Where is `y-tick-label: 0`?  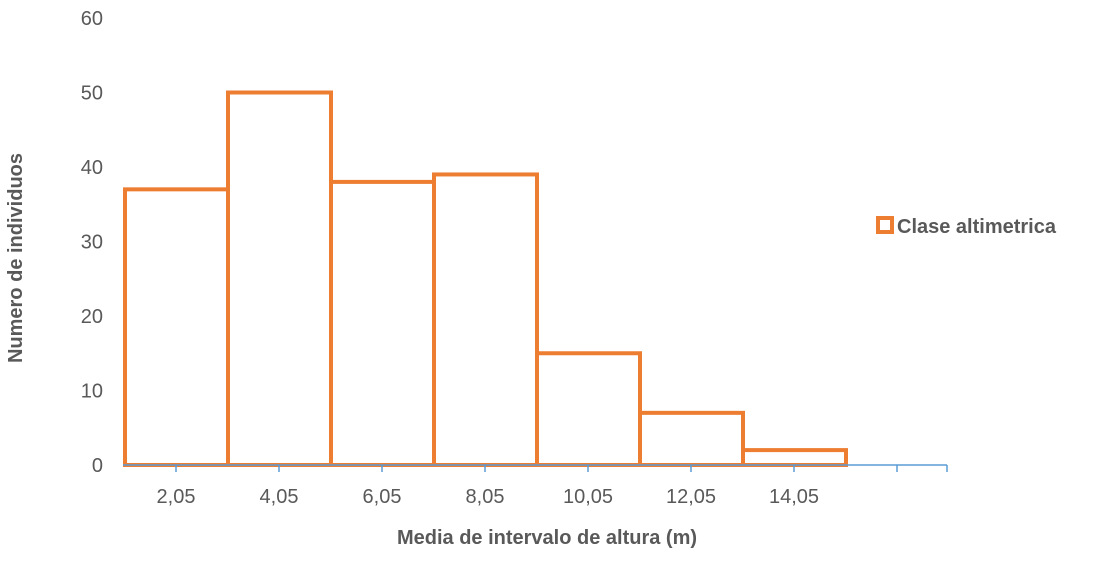
y-tick-label: 0 is located at coordinates (97, 466).